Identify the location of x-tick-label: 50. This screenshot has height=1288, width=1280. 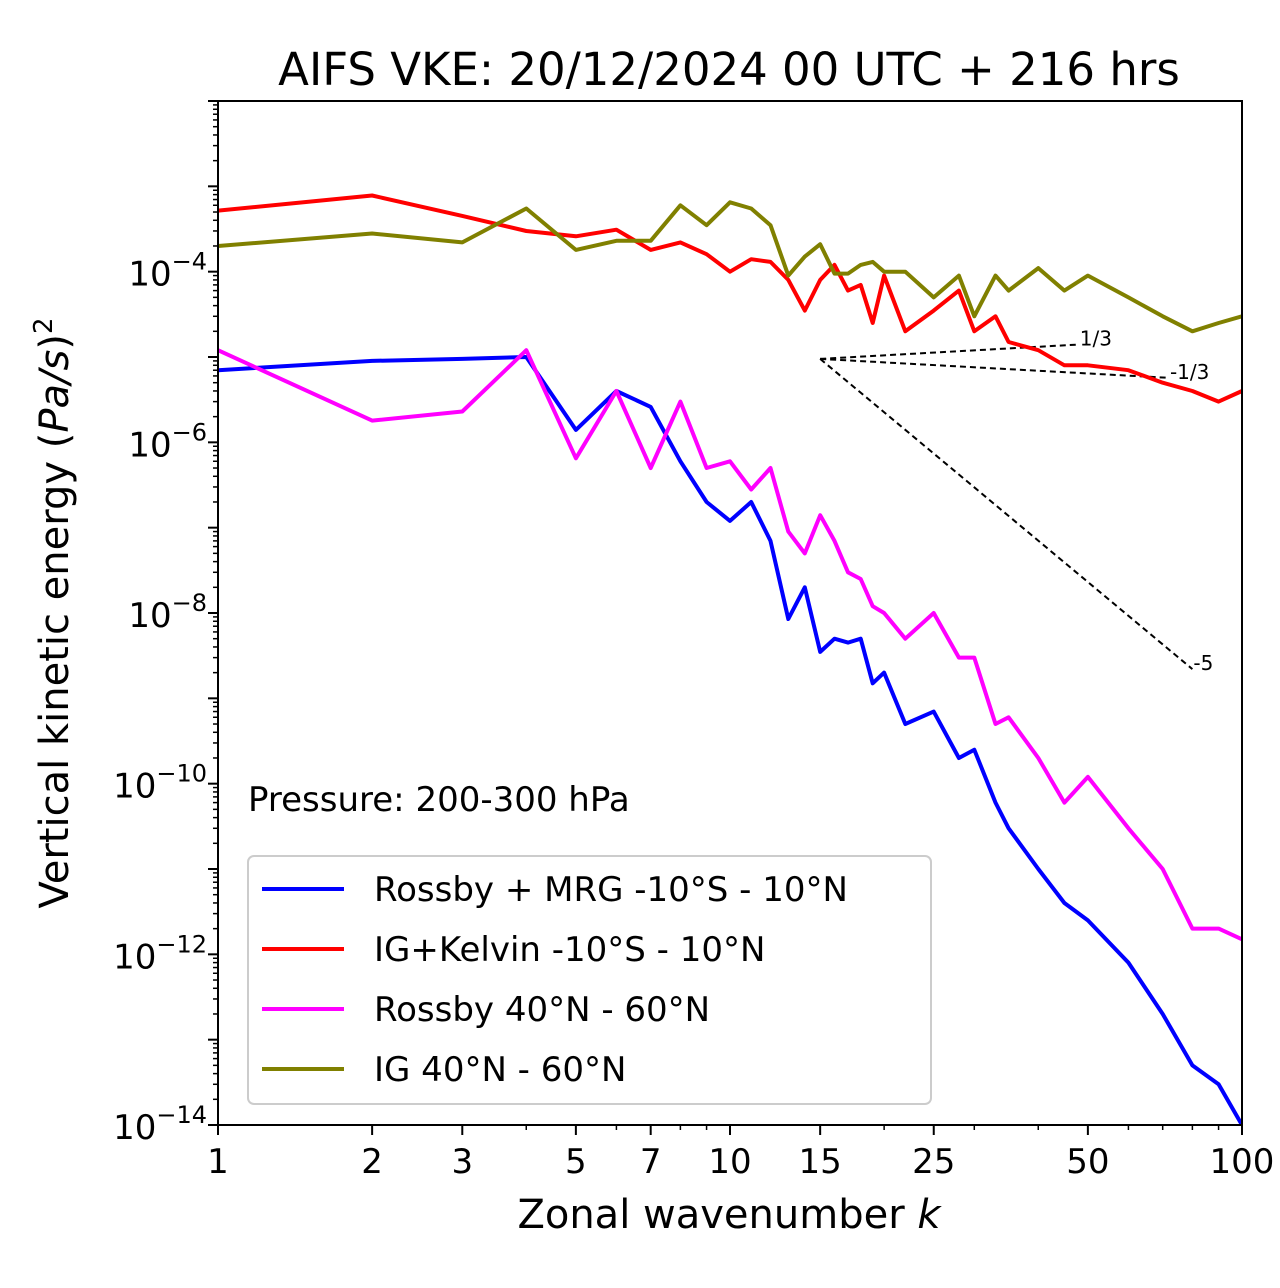
(1087, 1162).